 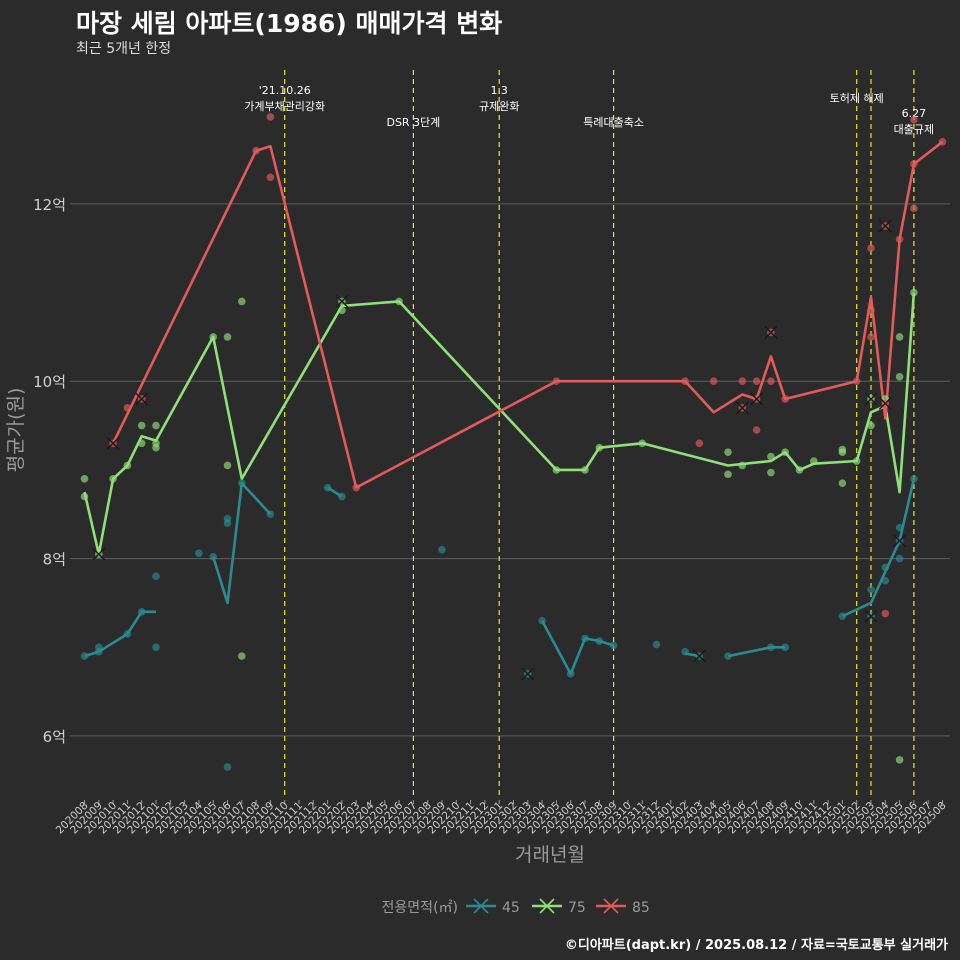 What do you see at coordinates (511, 908) in the screenshot?
I see `legend-label: 45` at bounding box center [511, 908].